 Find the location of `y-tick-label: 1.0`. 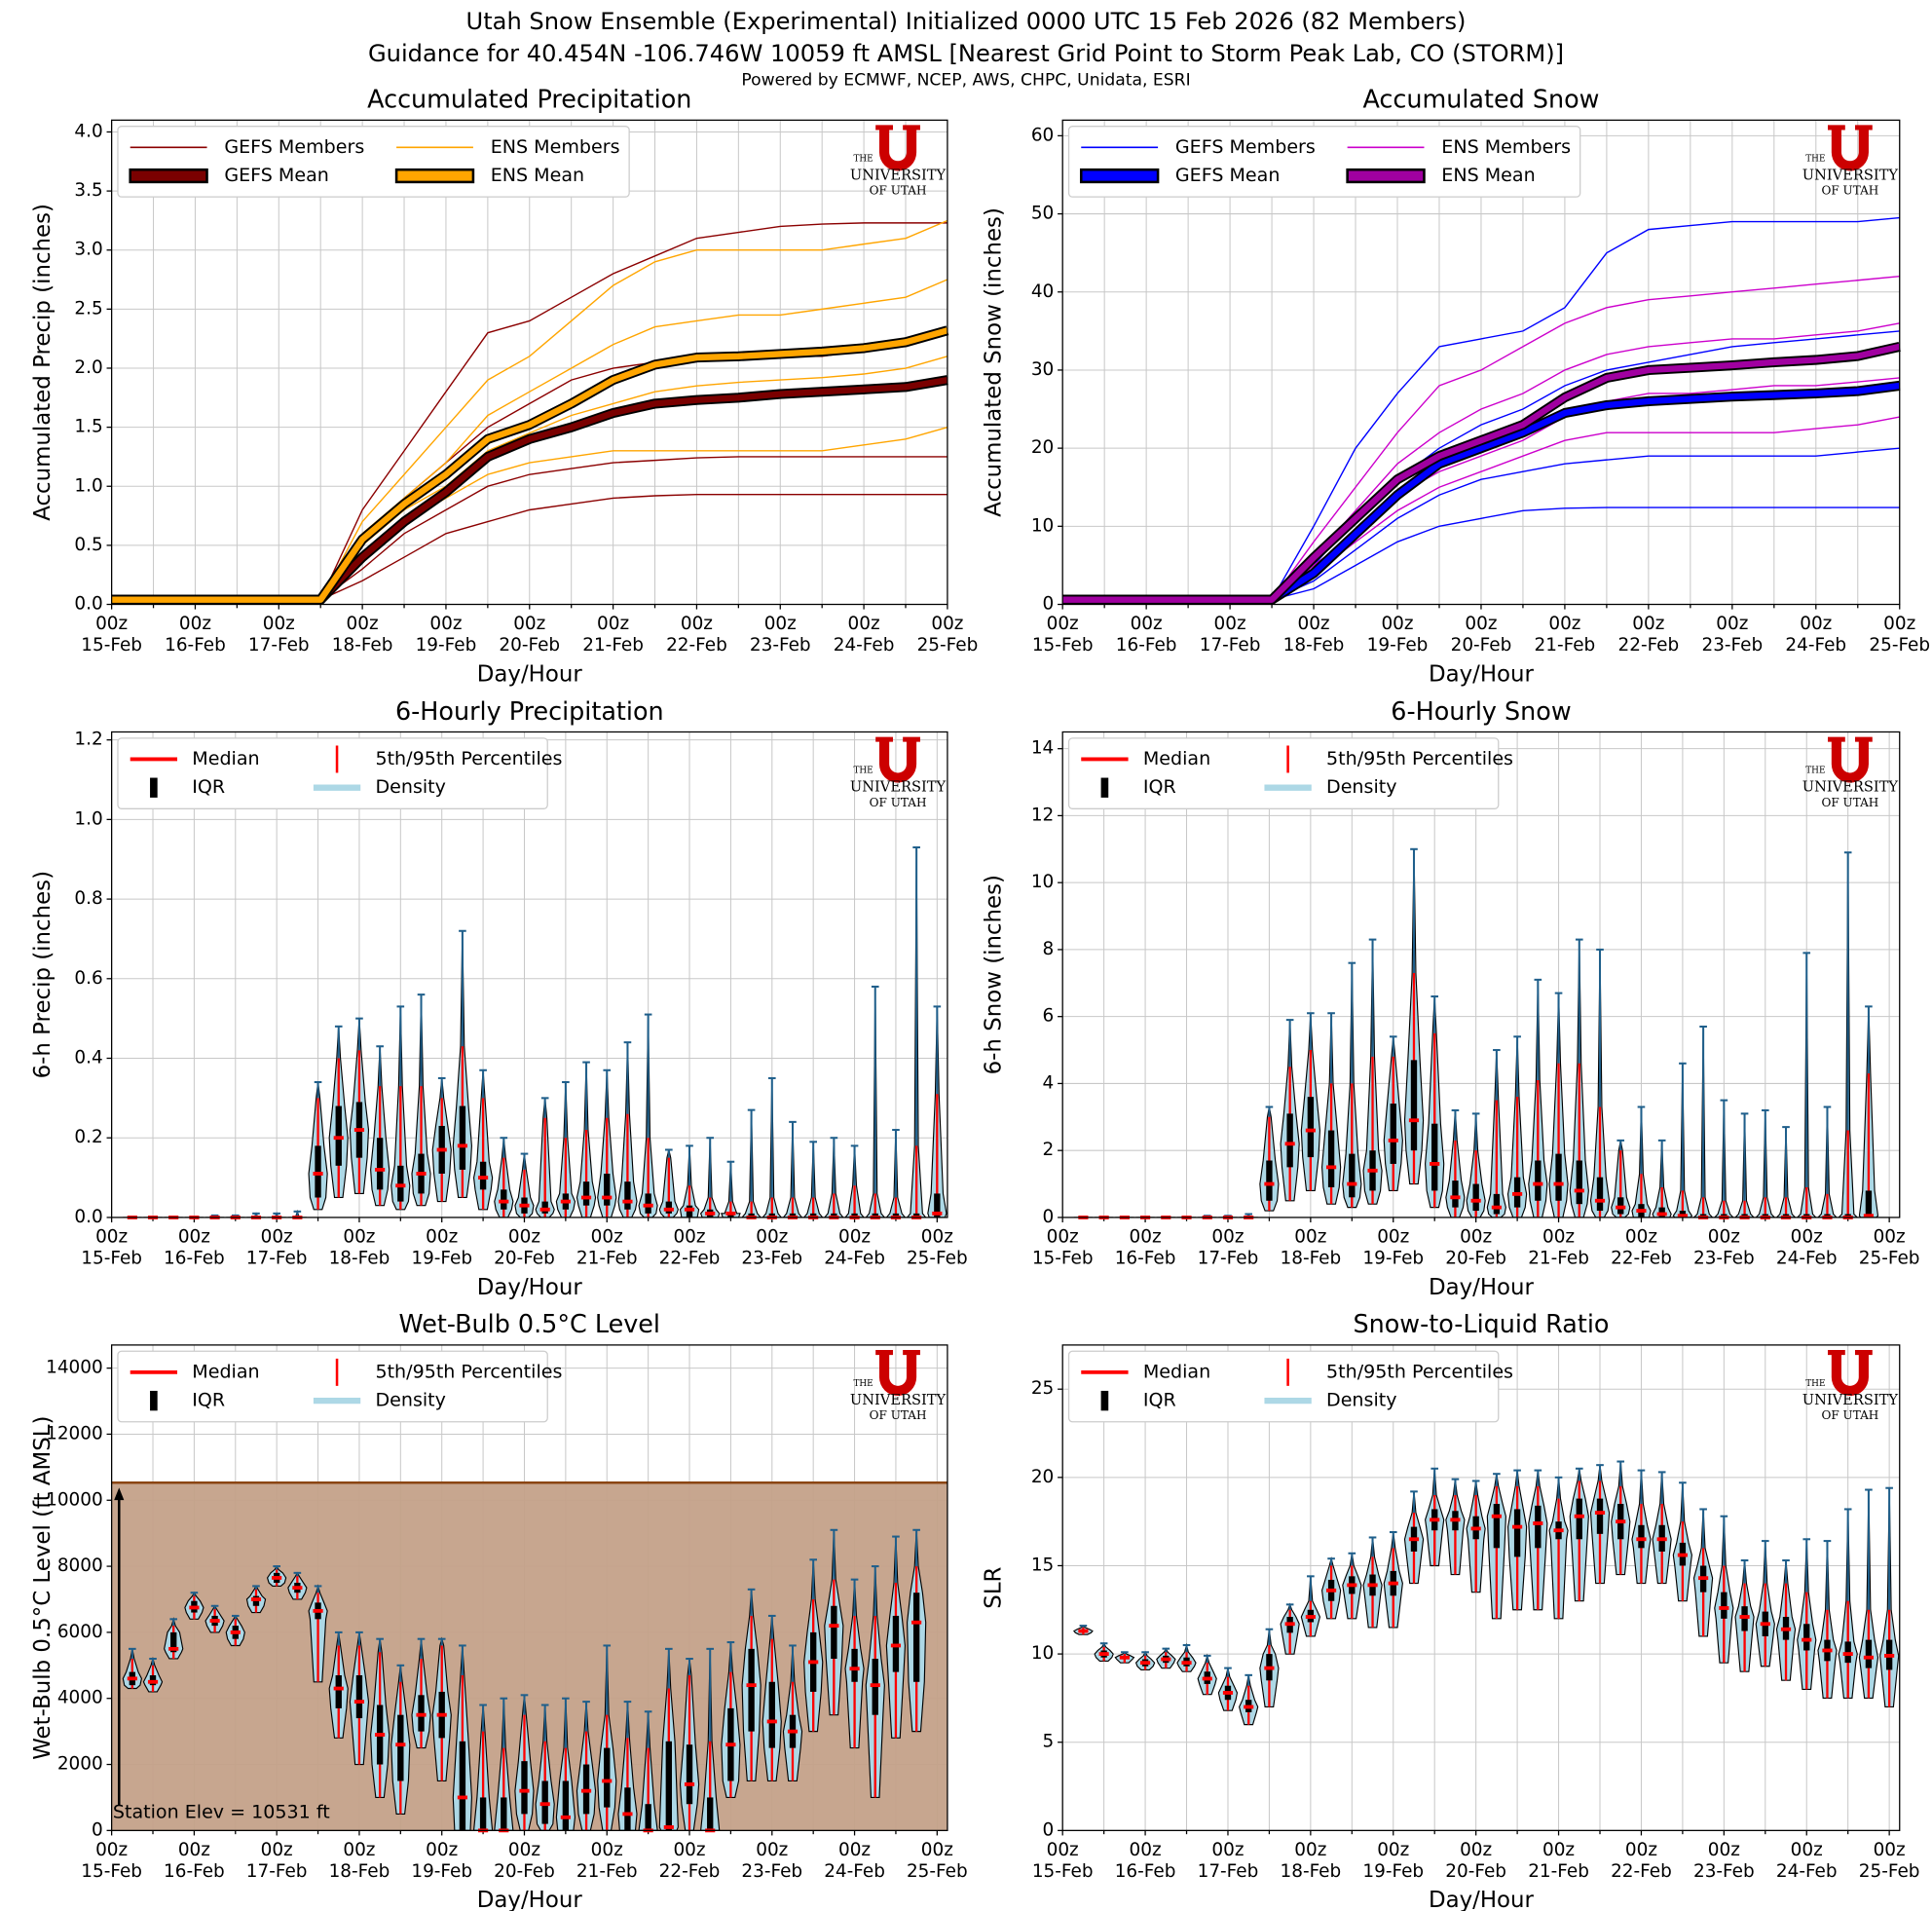

y-tick-label: 1.0 is located at coordinates (88, 819).